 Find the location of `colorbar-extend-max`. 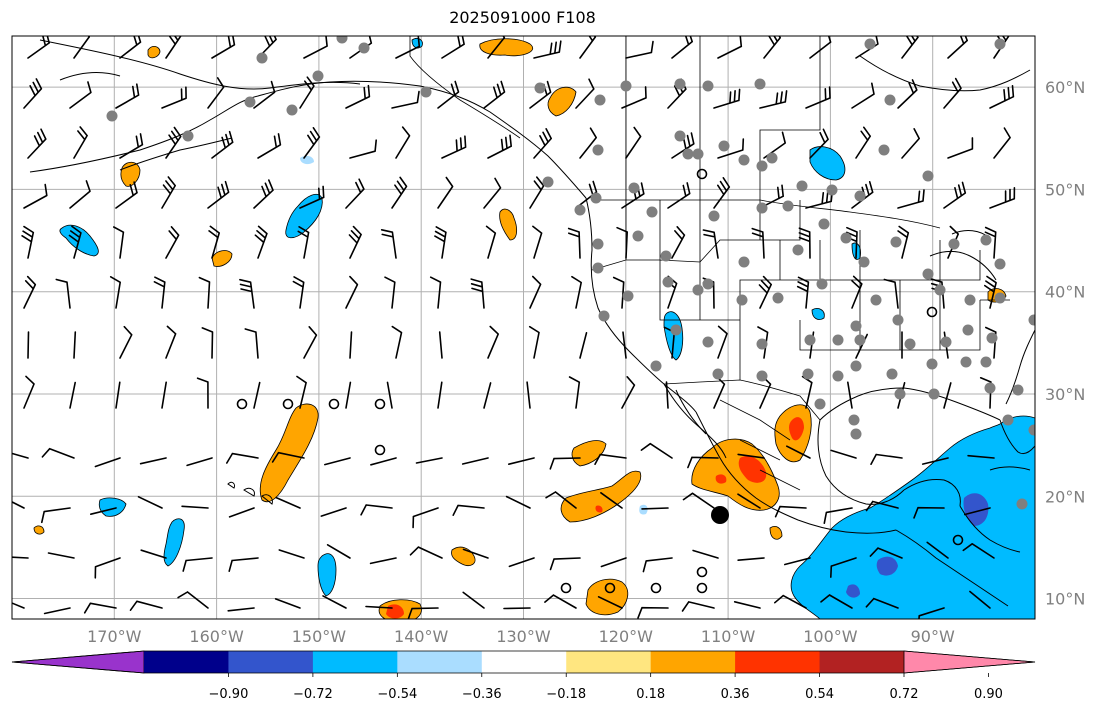

colorbar-extend-max is located at coordinates (969, 662).